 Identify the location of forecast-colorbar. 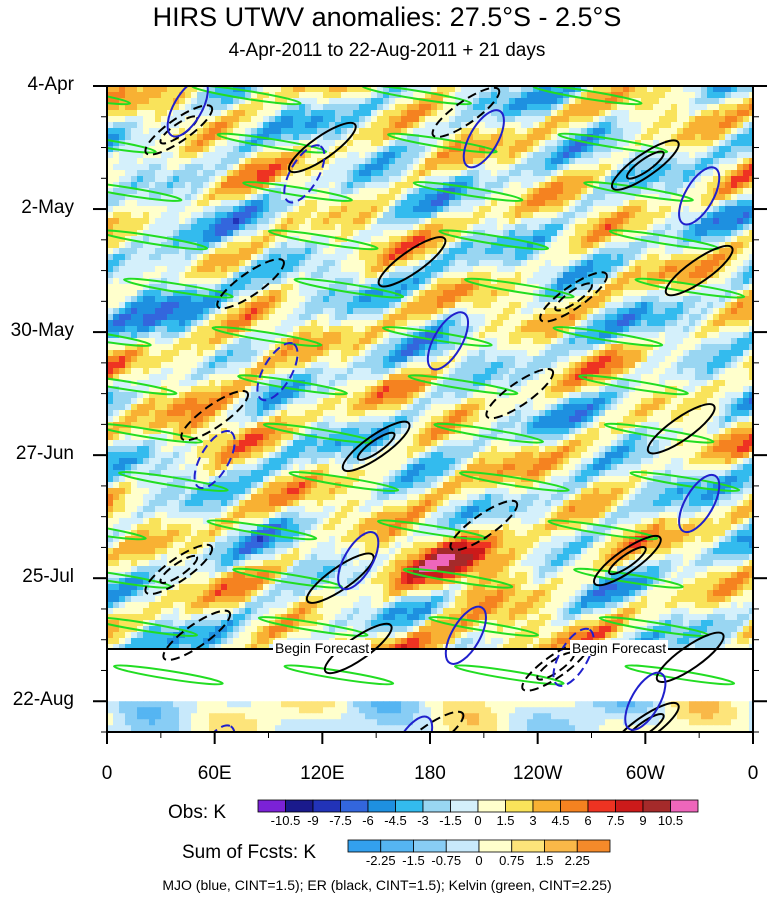
(479, 846).